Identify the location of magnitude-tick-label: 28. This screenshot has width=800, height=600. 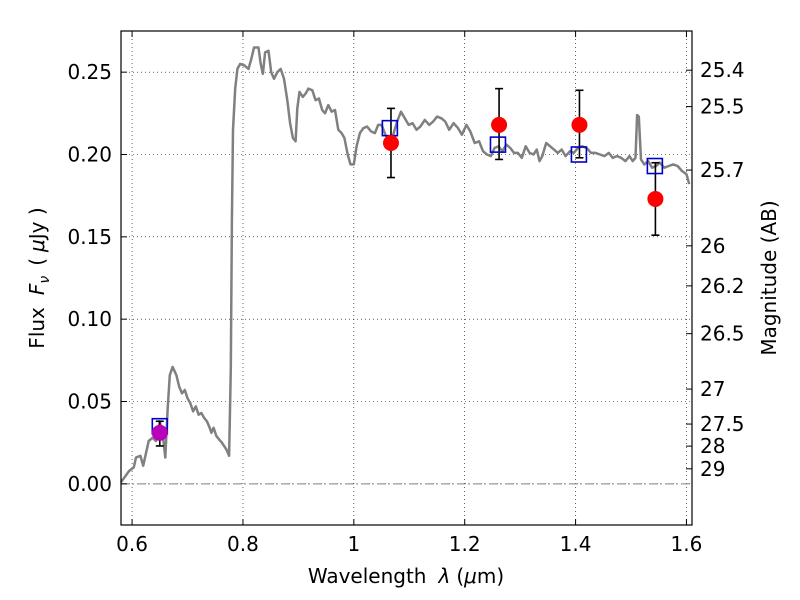
(712, 446).